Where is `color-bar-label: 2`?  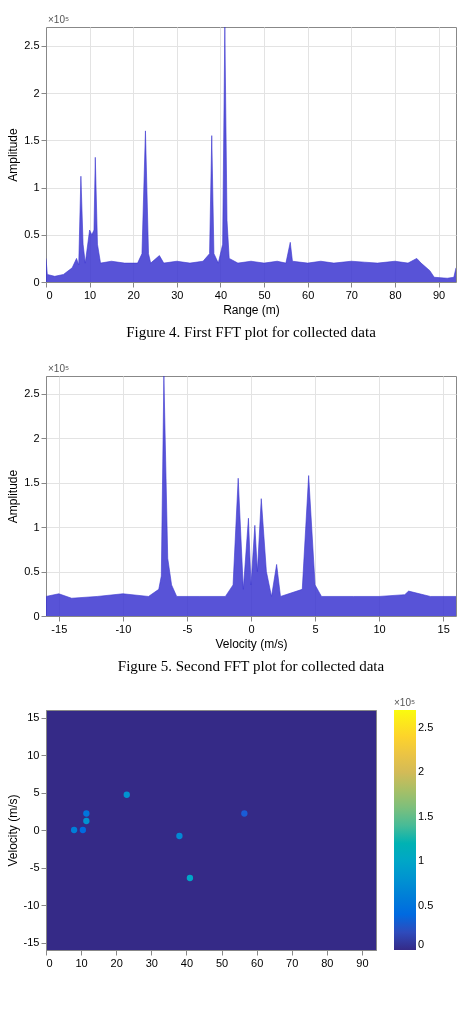 color-bar-label: 2 is located at coordinates (421, 771).